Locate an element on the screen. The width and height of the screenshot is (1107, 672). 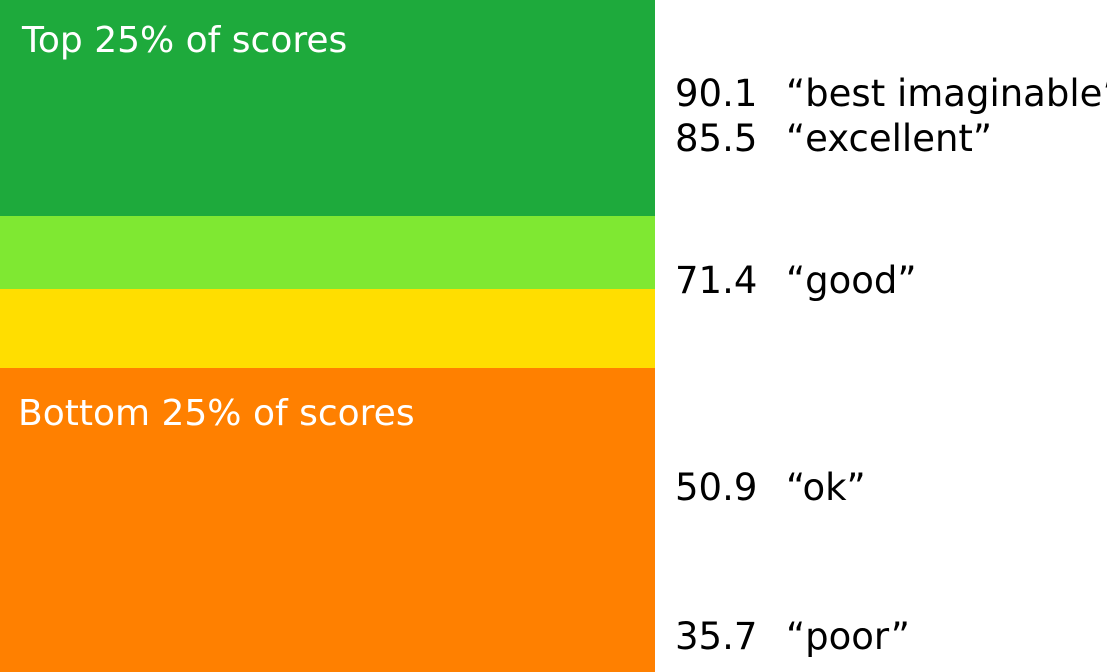
rating-label: “excellent” is located at coordinates (889, 138).